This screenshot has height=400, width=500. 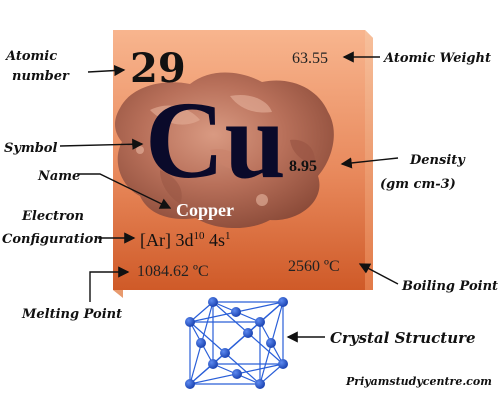 I want to click on boiling-point-label: Boiling Point, so click(x=449, y=286).